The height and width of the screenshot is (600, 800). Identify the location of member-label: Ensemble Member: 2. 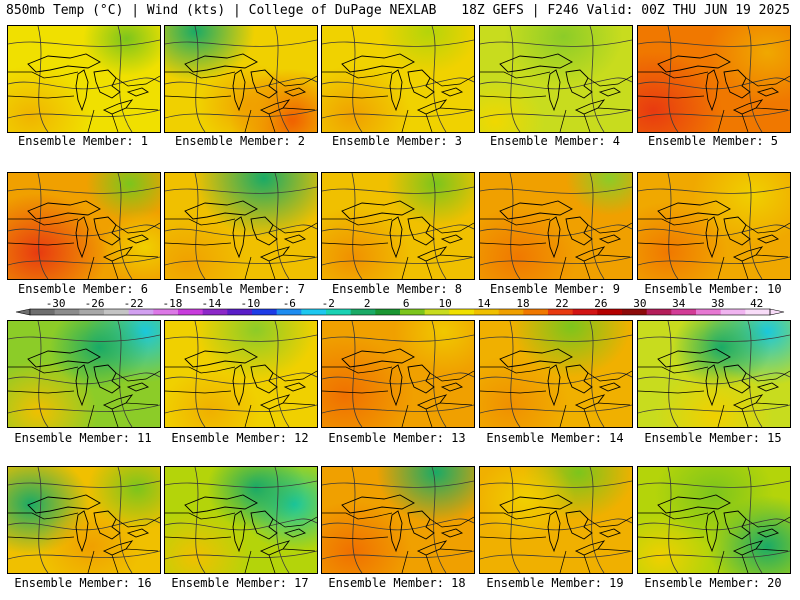
(240, 141).